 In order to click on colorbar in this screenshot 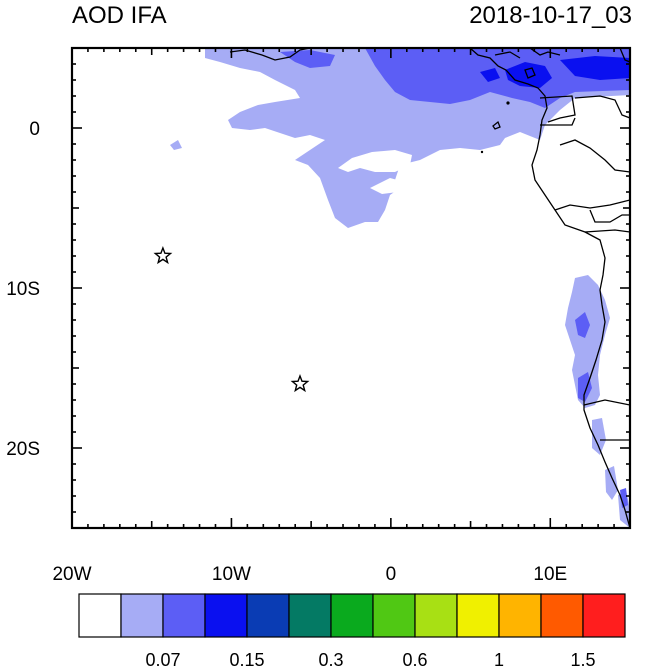, I will do `click(352, 615)`.